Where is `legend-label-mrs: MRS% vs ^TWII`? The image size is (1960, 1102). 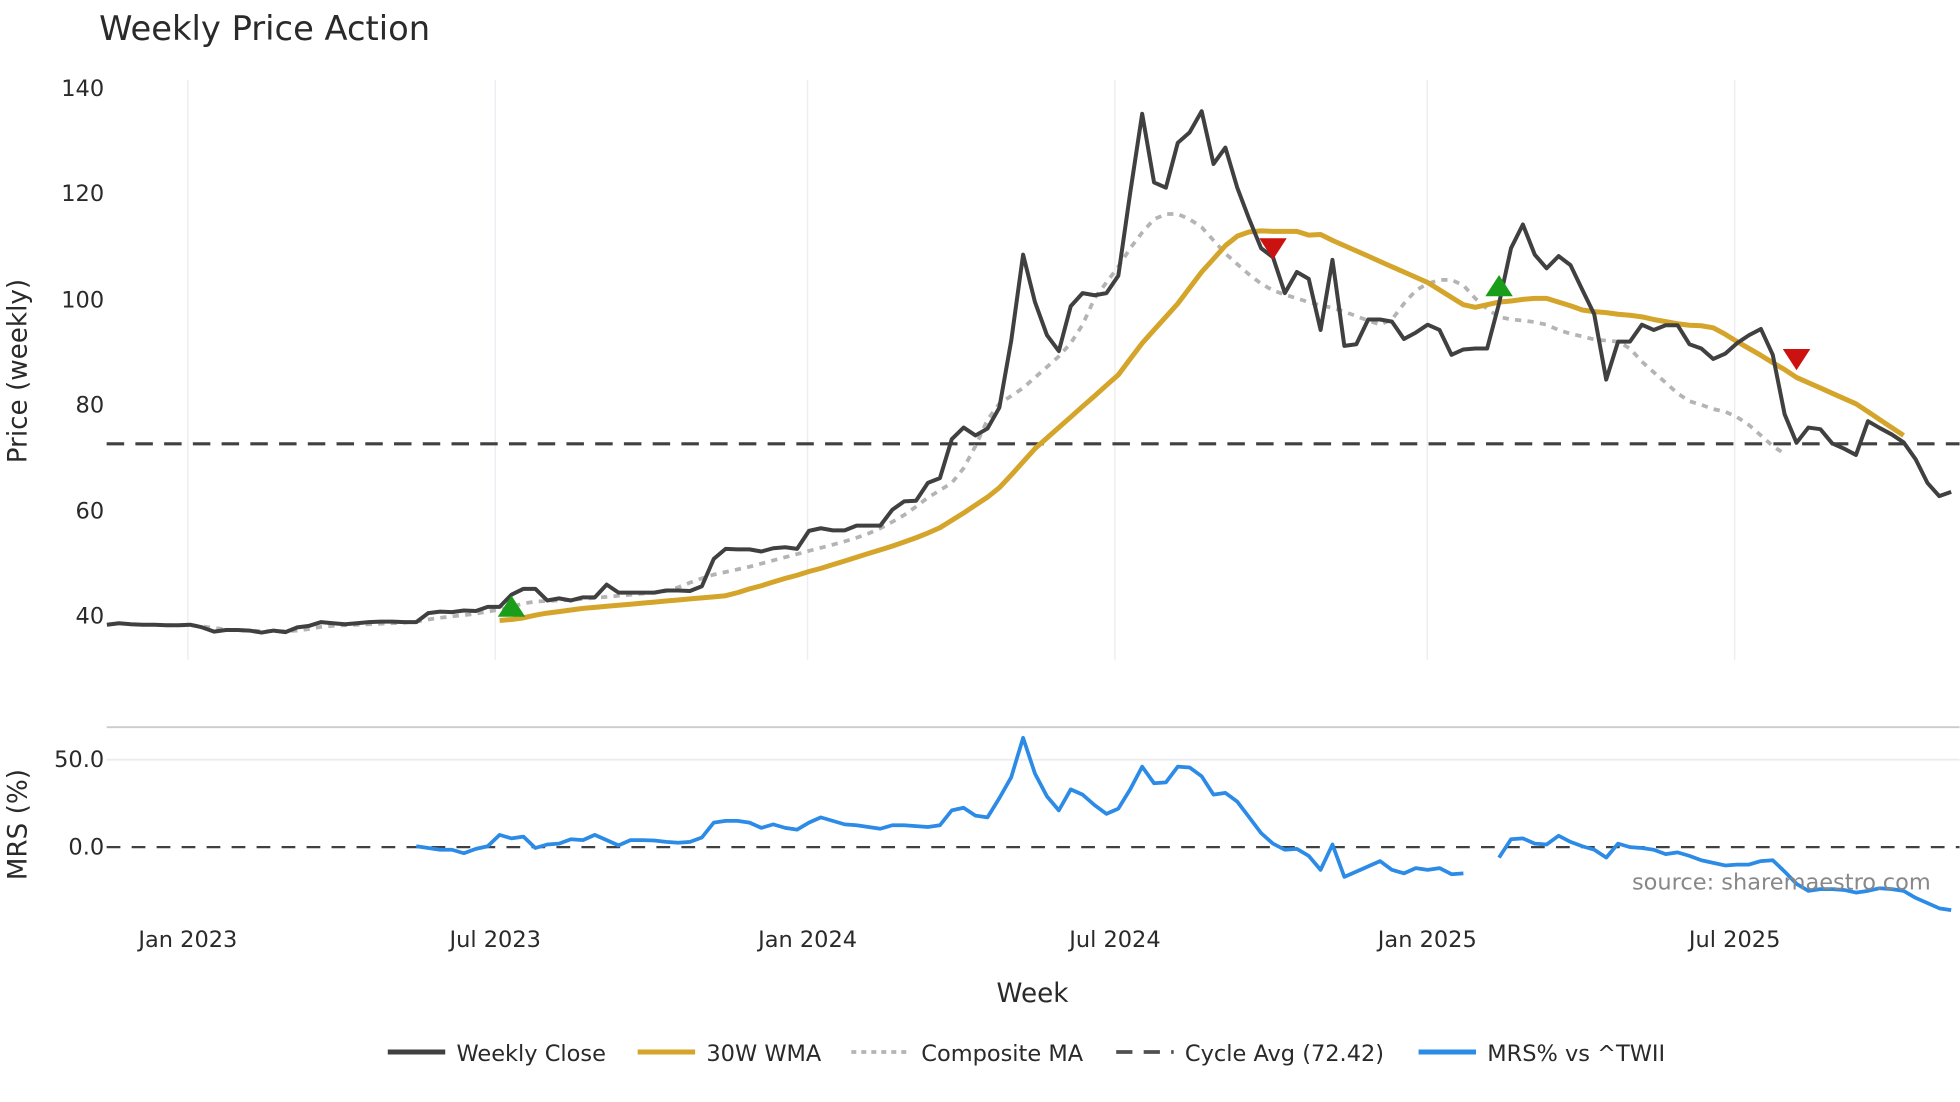
legend-label-mrs: MRS% vs ^TWII is located at coordinates (1576, 1054).